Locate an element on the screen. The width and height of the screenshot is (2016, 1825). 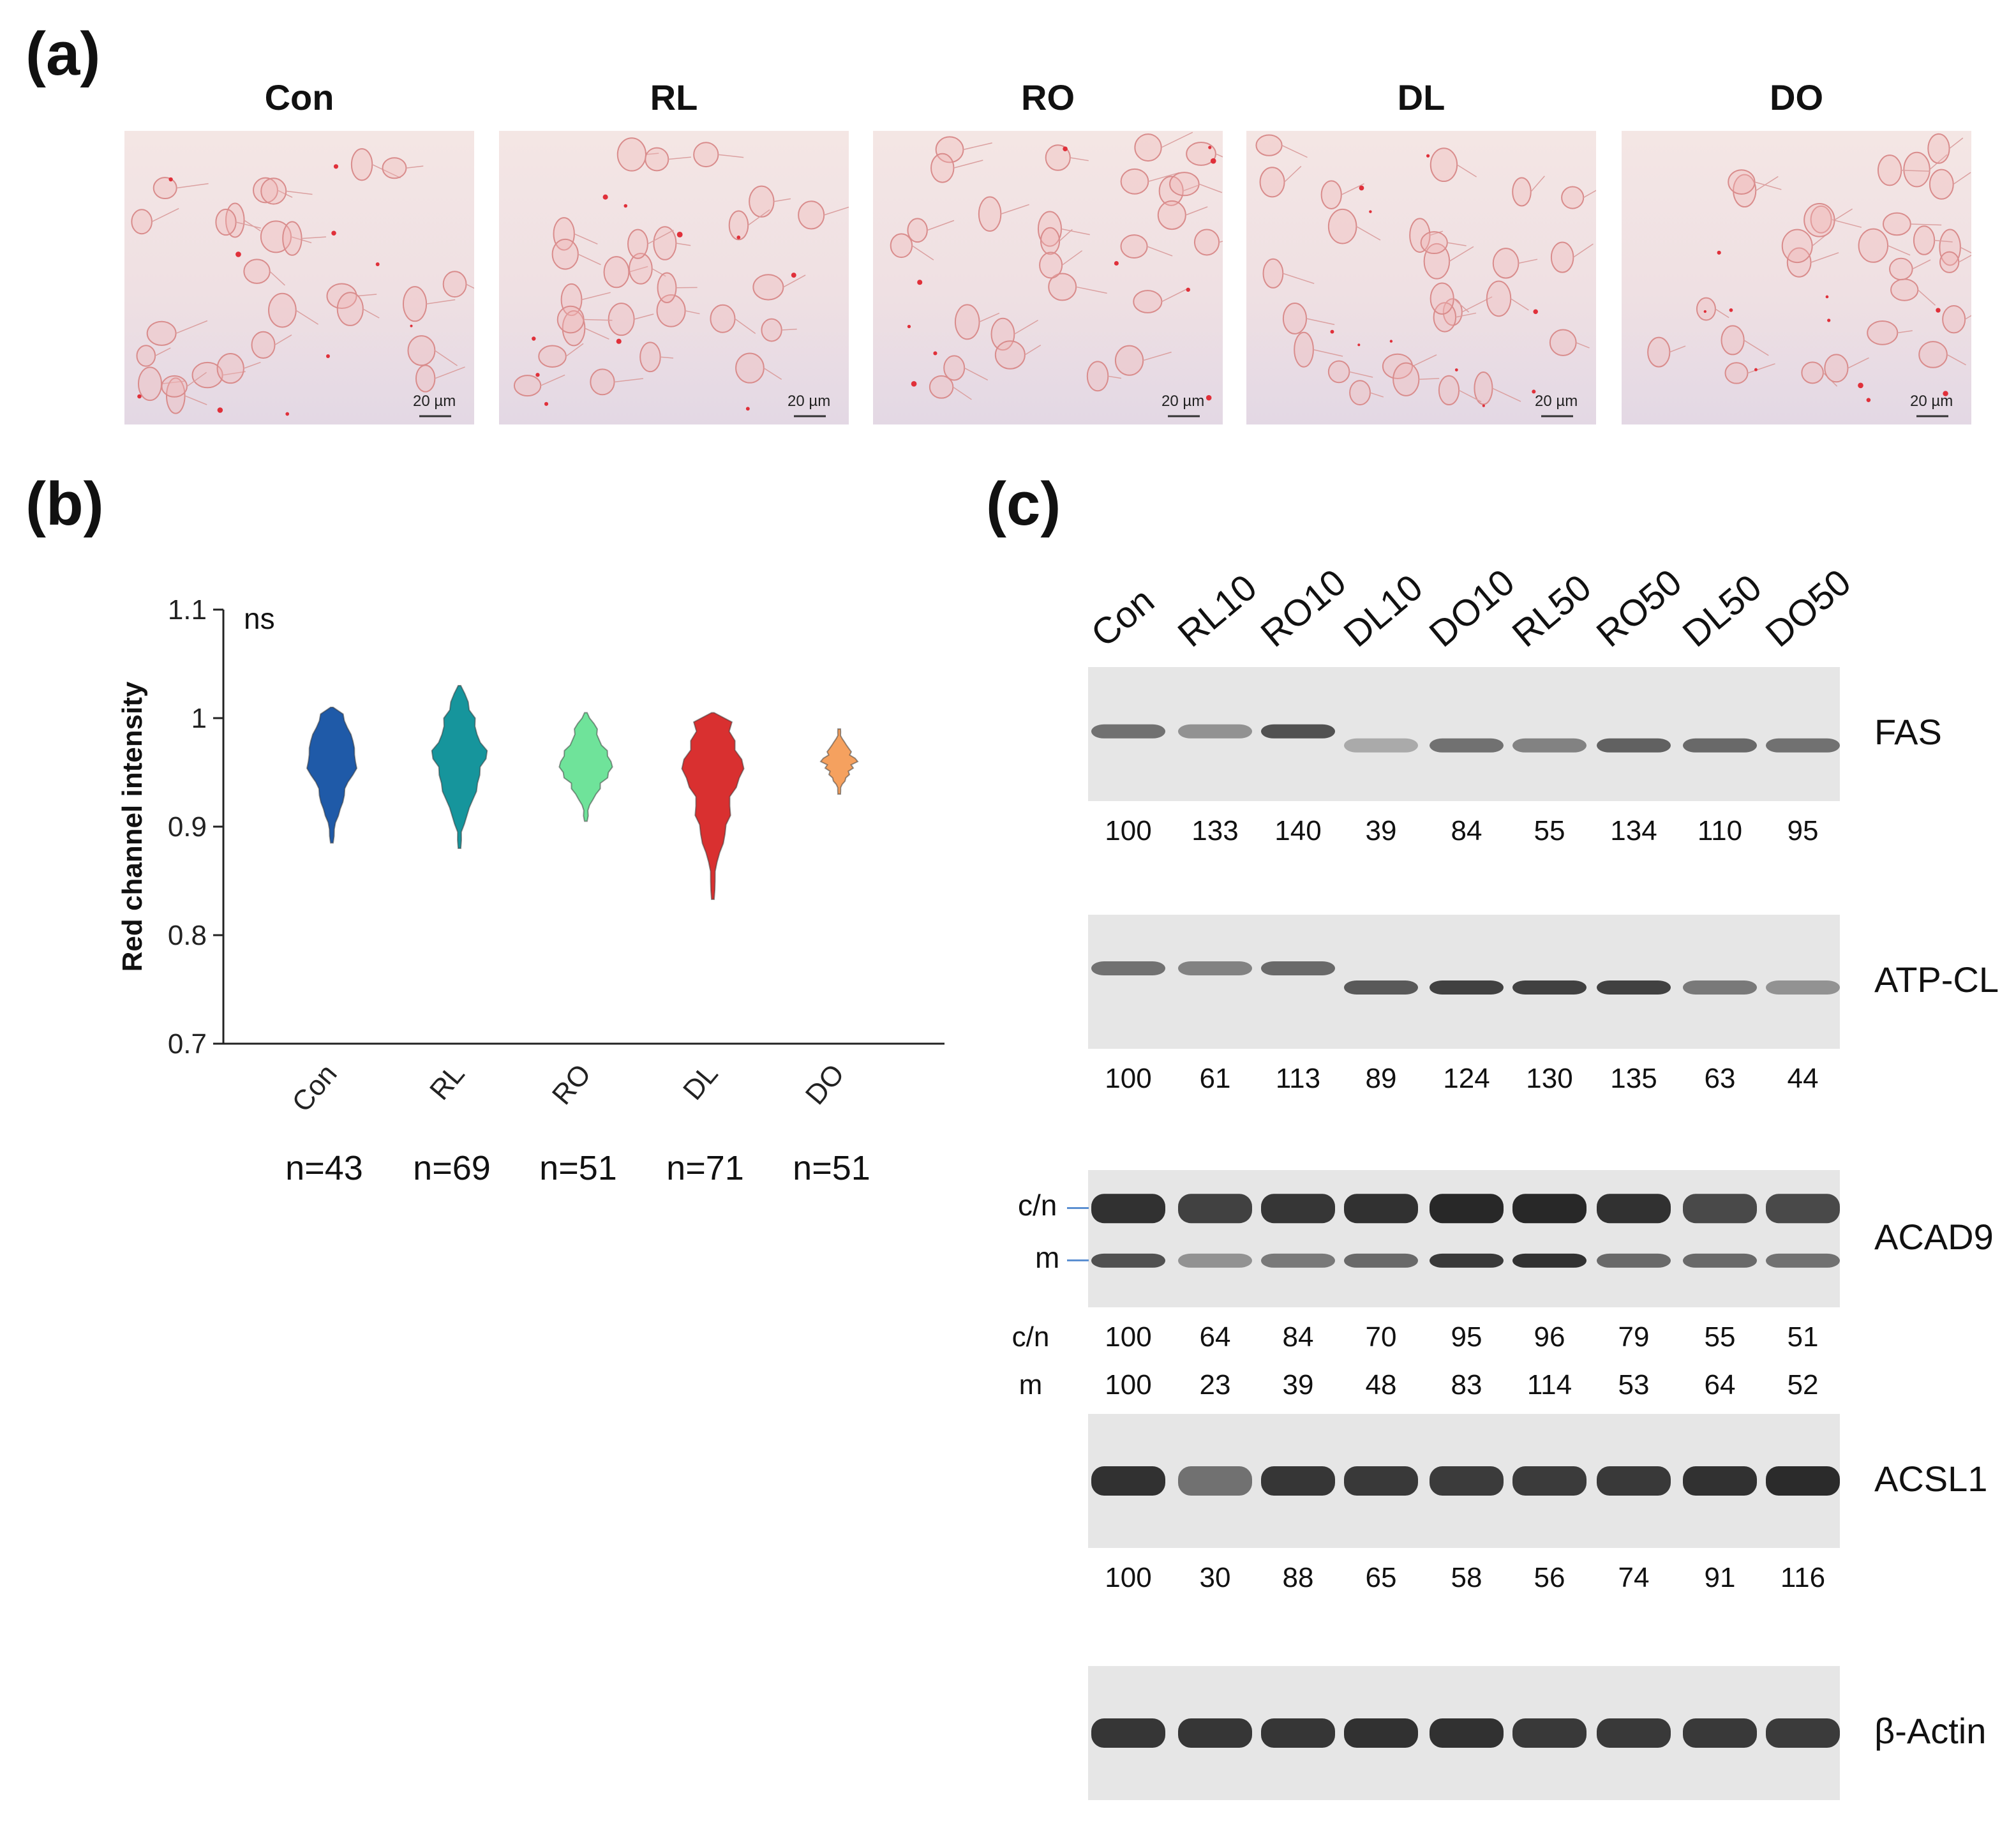
densitometry-value: 30 is located at coordinates (1215, 1577).